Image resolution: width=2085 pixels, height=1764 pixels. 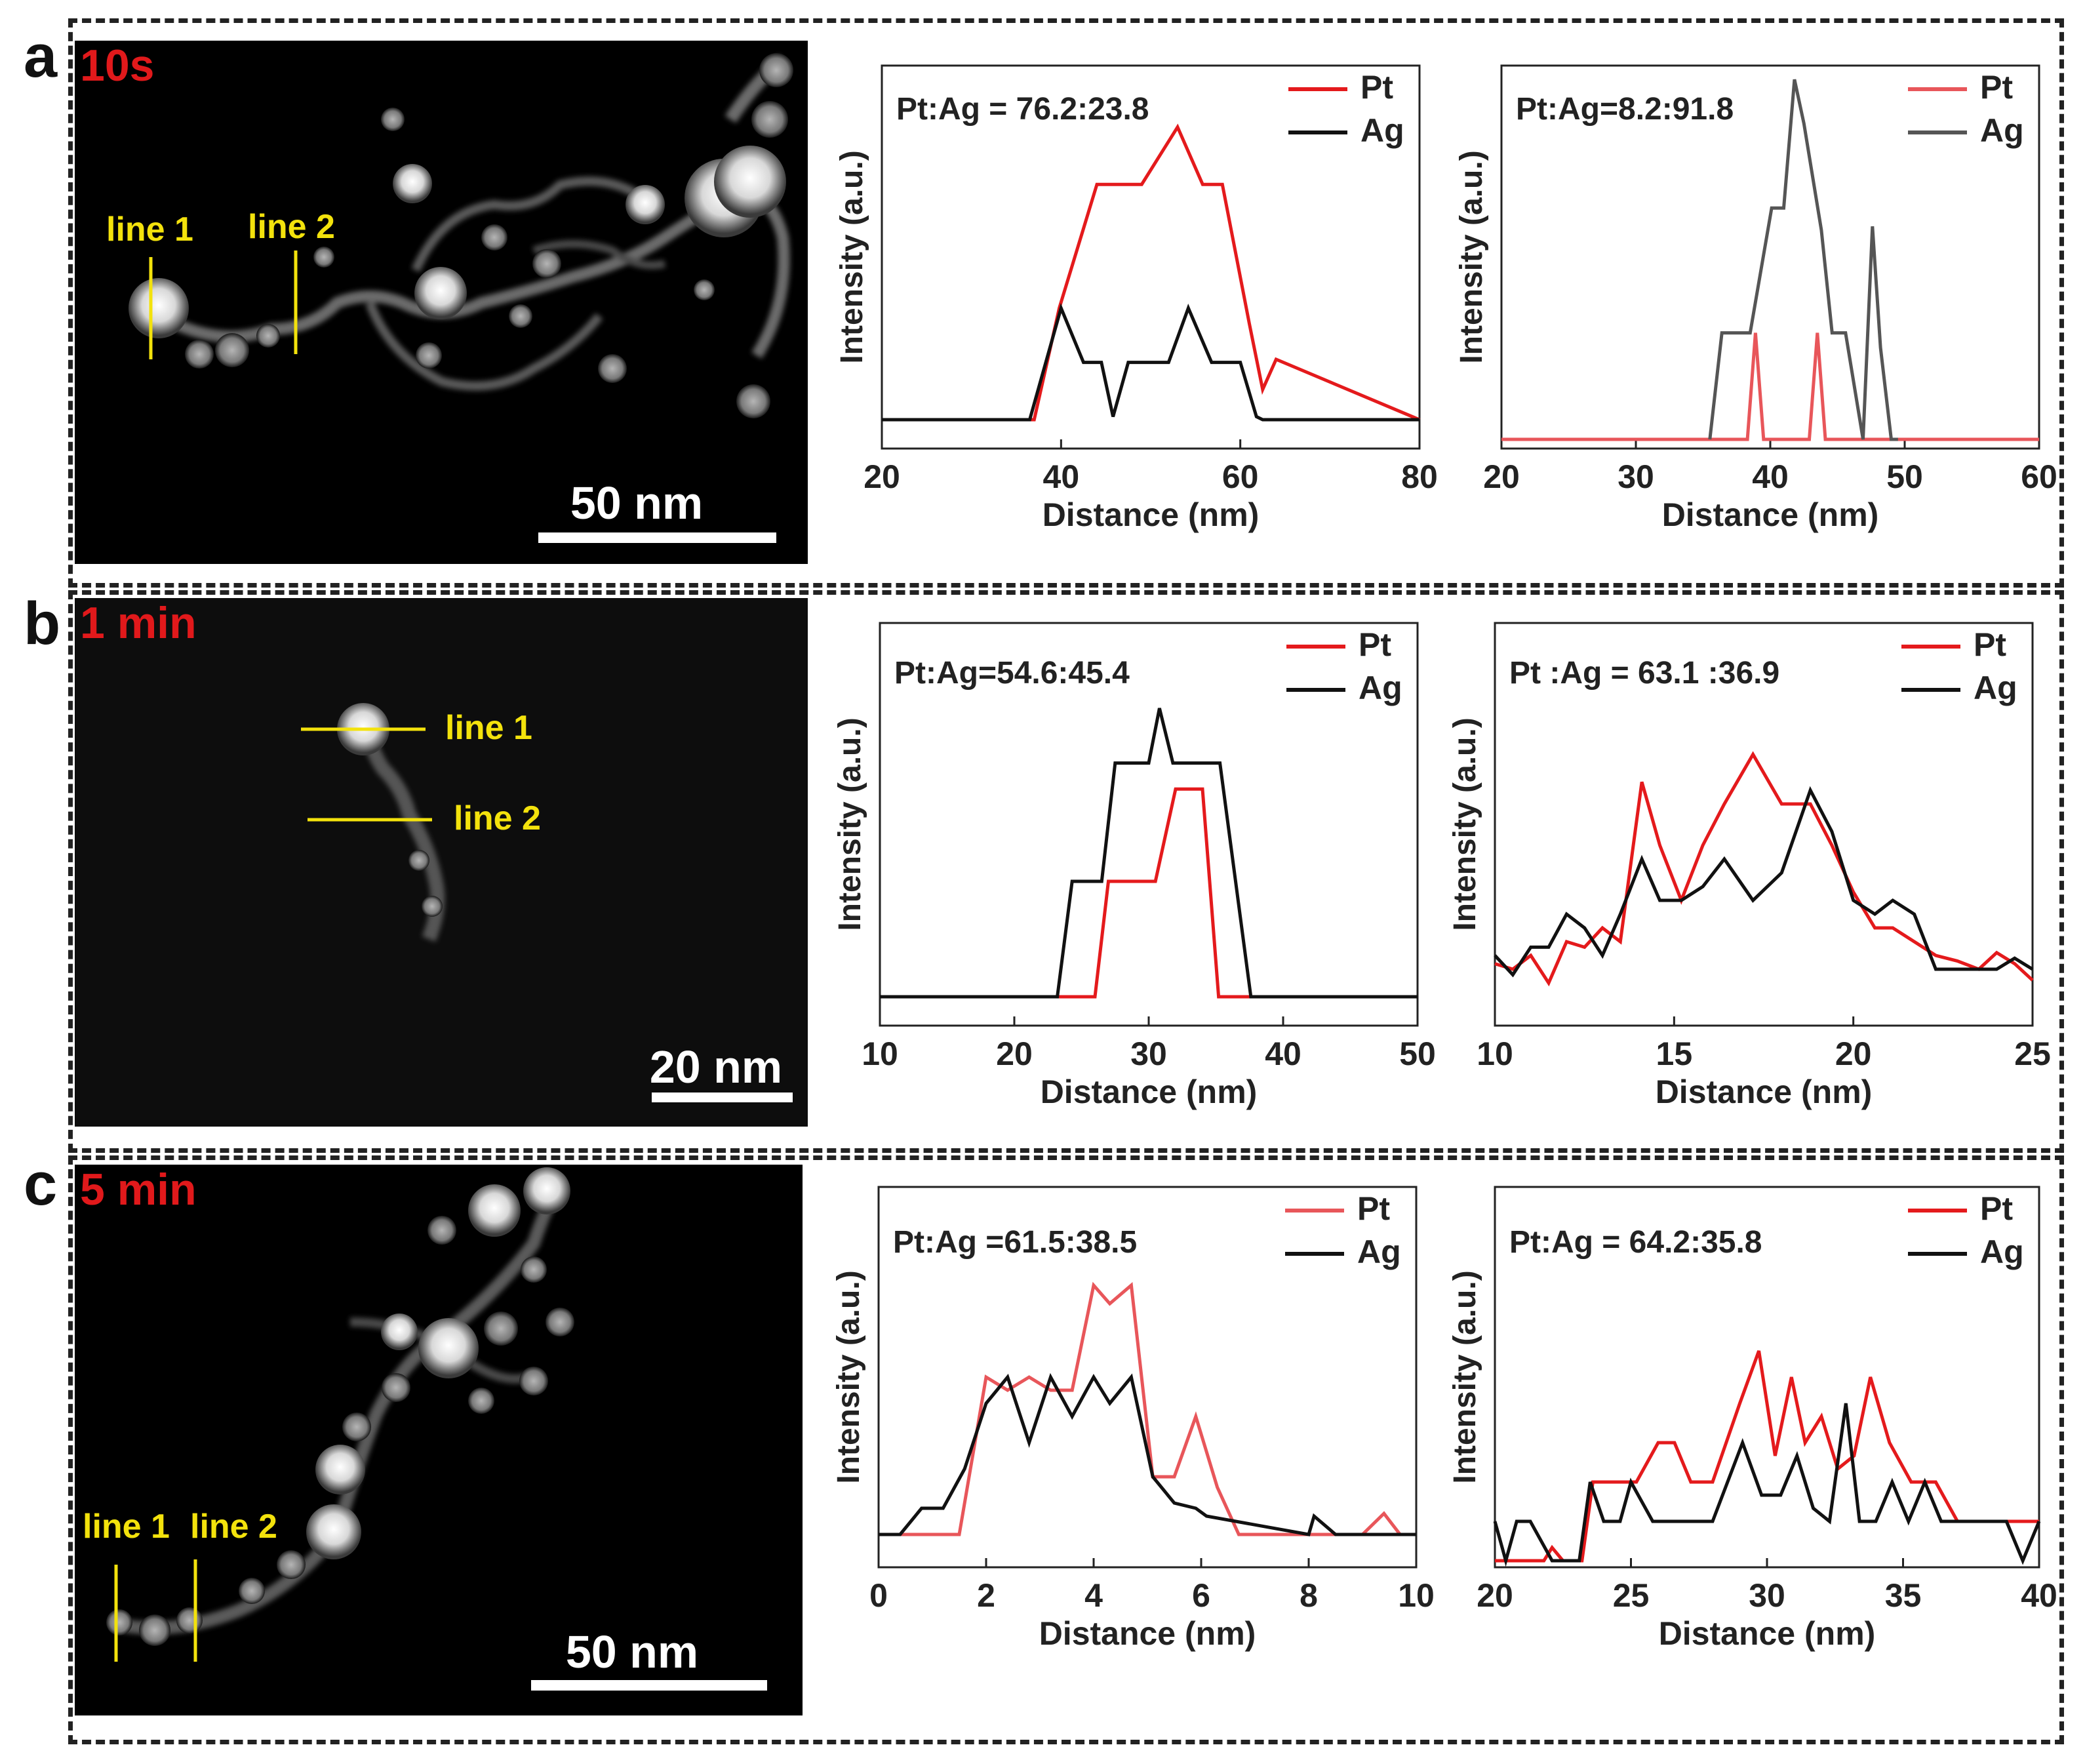 What do you see at coordinates (126, 1527) in the screenshot?
I see `line-1-label-c: line 1` at bounding box center [126, 1527].